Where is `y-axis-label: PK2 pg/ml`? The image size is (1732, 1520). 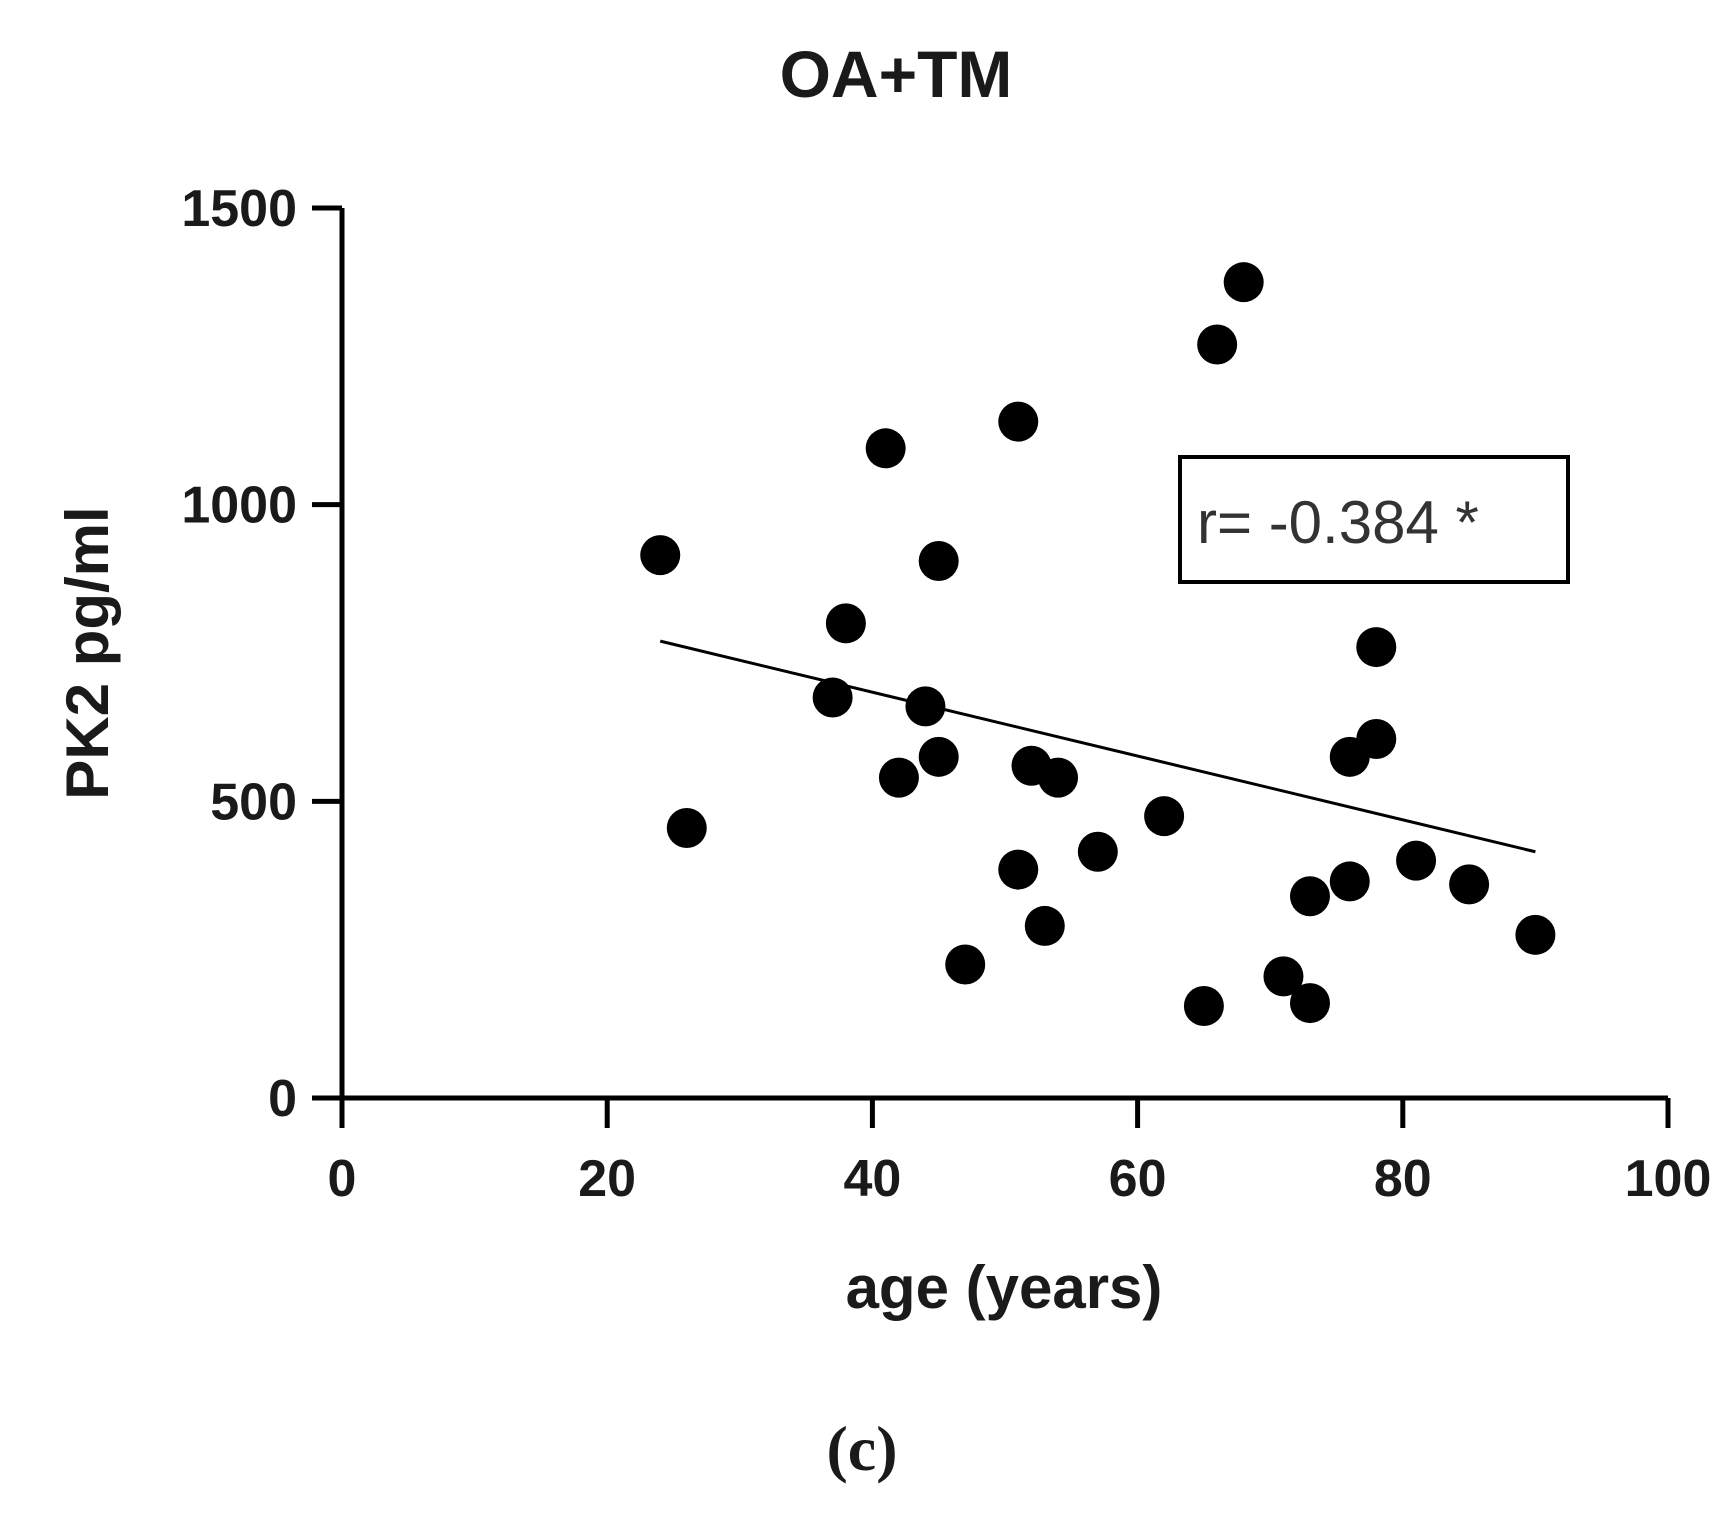 y-axis-label: PK2 pg/ml is located at coordinates (87, 652).